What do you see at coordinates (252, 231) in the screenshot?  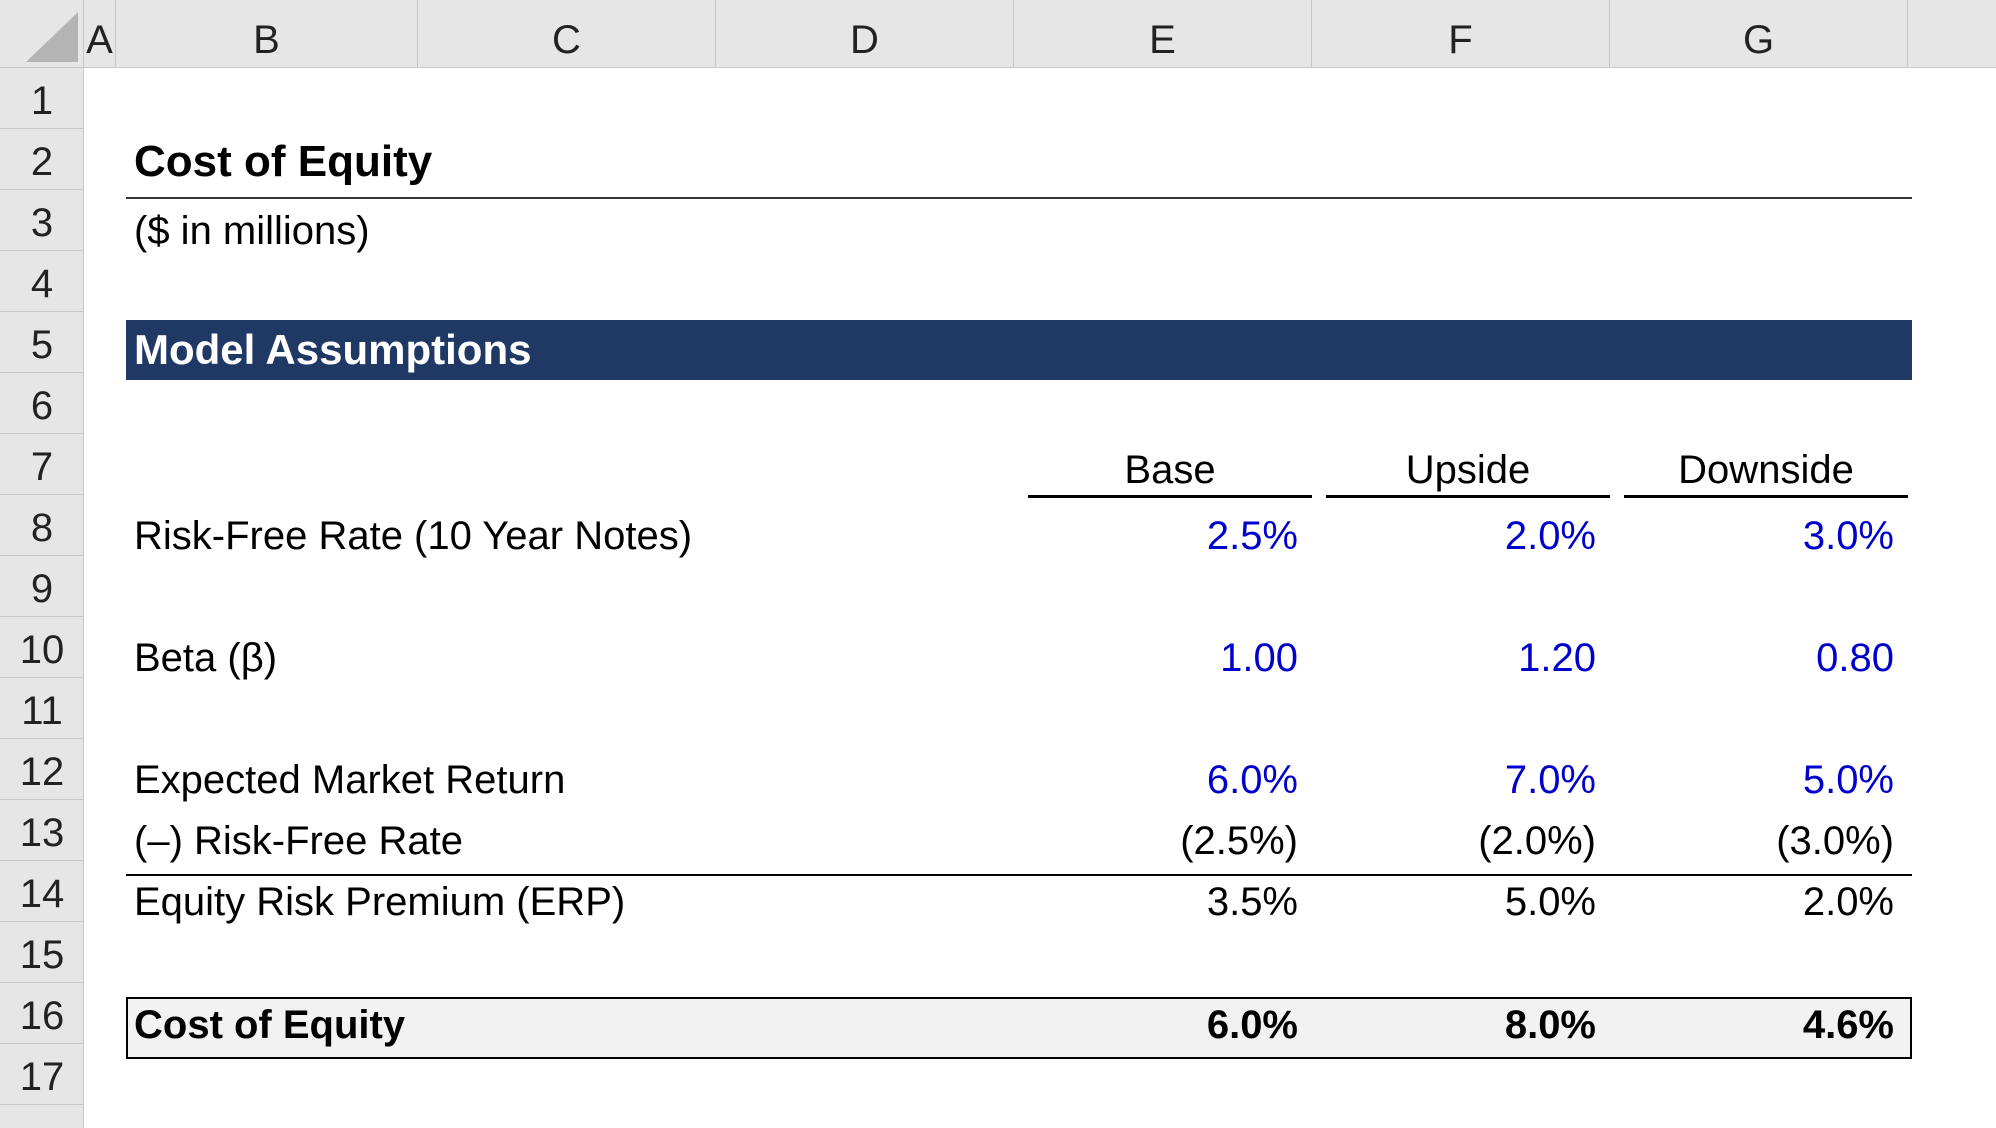 I see `units-subtitle: ($ in millions)` at bounding box center [252, 231].